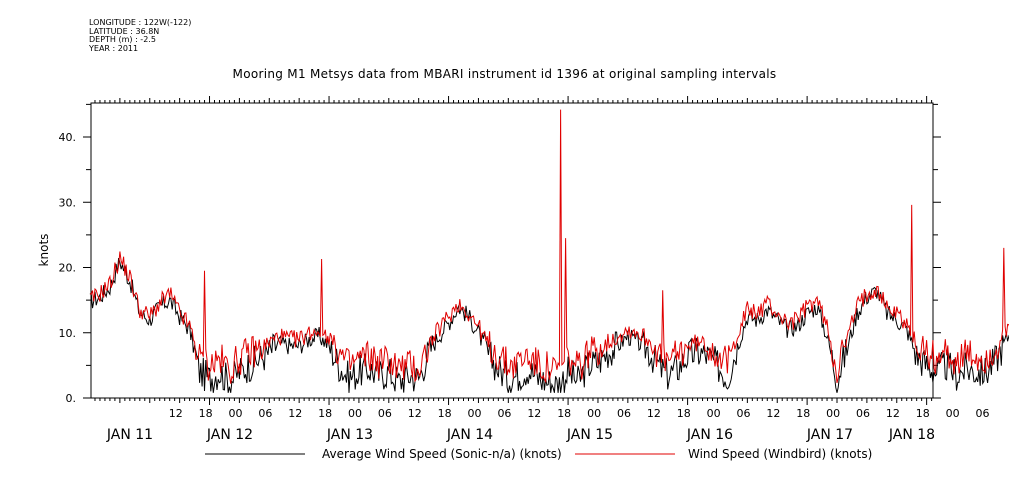 The image size is (1009, 504). What do you see at coordinates (44, 250) in the screenshot?
I see `y-axis-label: knots` at bounding box center [44, 250].